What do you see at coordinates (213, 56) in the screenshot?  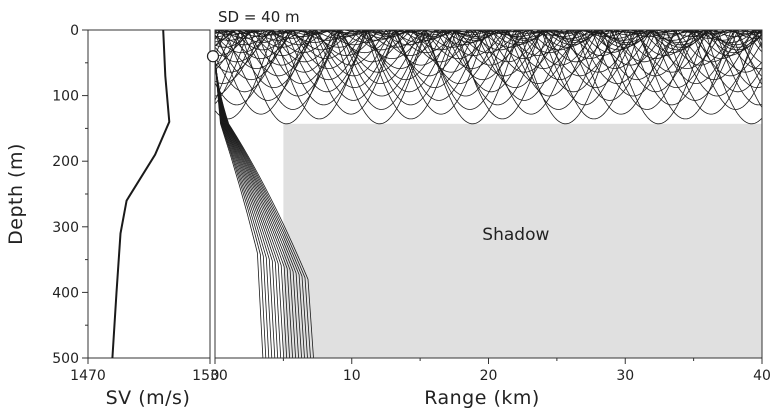 I see `source-marker` at bounding box center [213, 56].